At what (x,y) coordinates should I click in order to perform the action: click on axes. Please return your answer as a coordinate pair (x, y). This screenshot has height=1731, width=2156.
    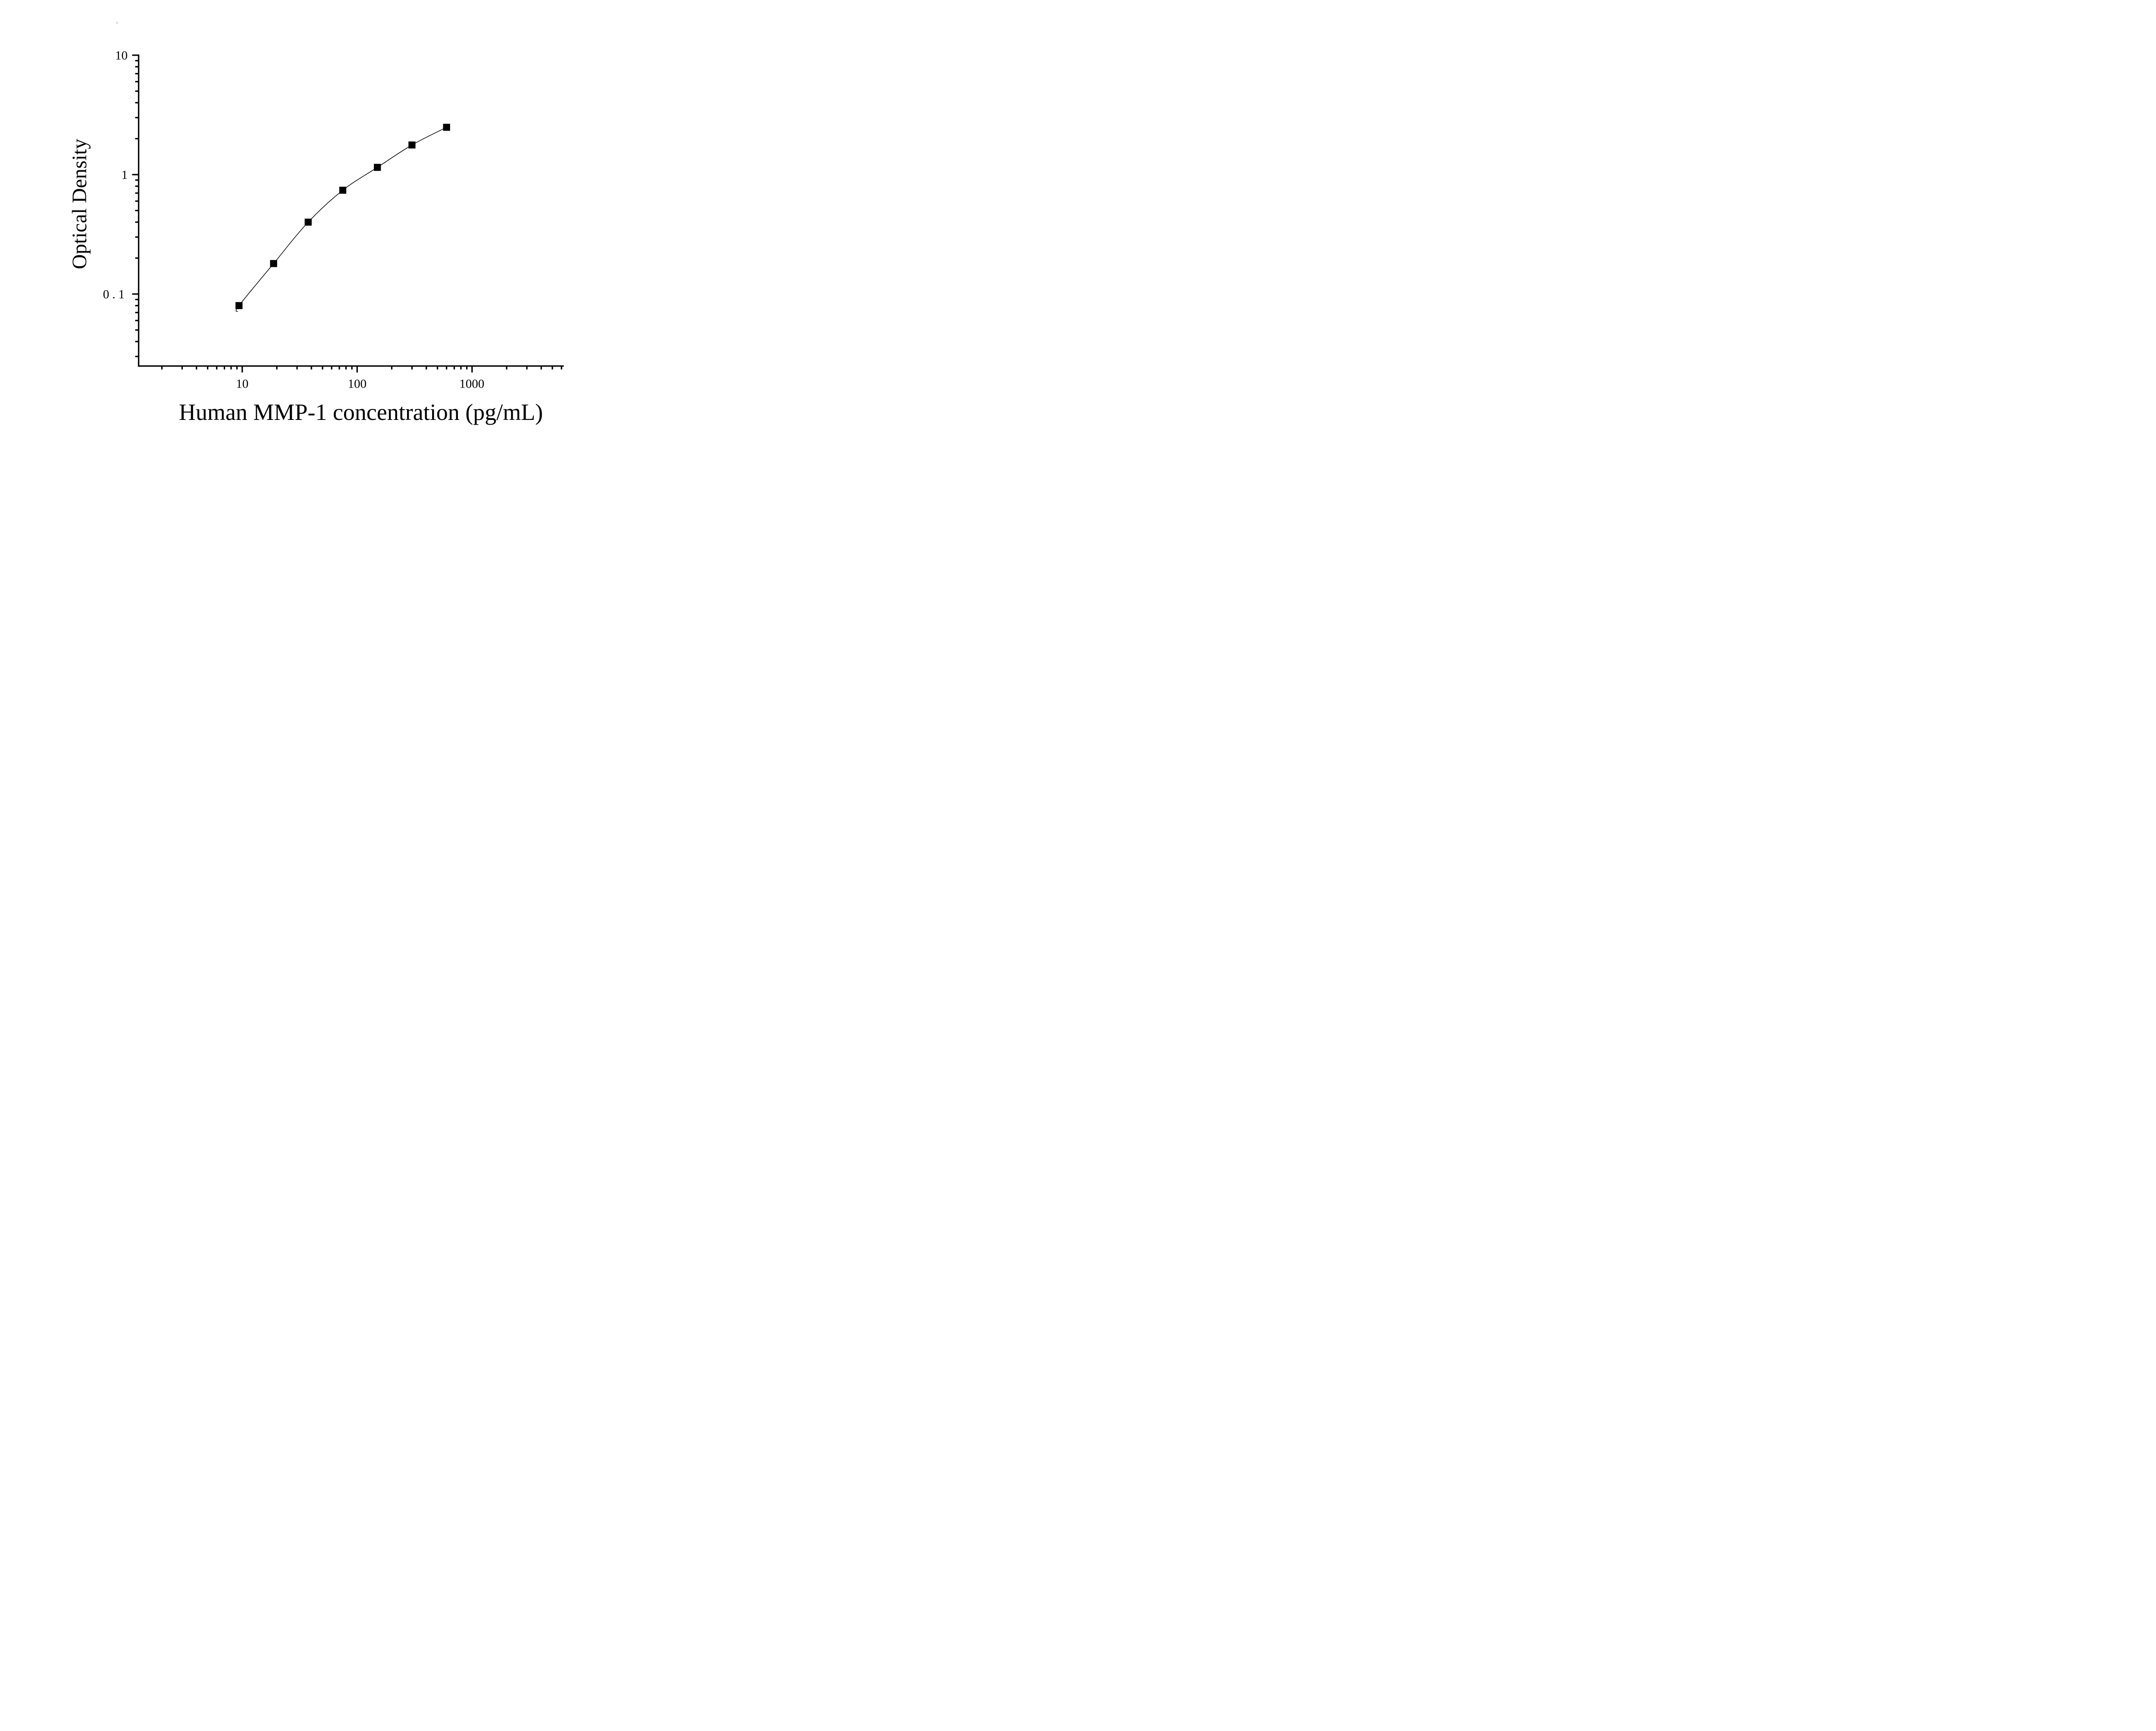
    Looking at the image, I should click on (348, 213).